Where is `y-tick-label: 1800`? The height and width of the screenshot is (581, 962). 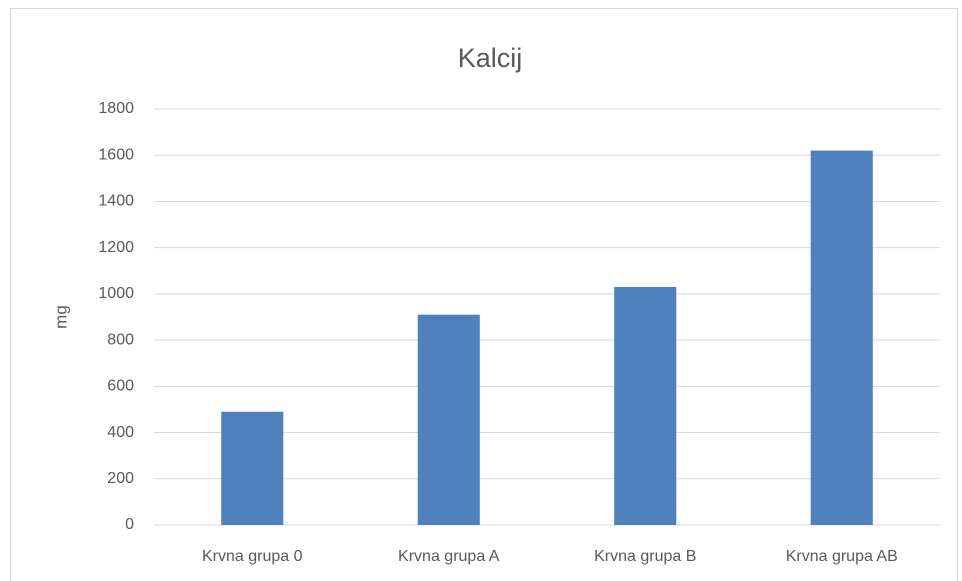 y-tick-label: 1800 is located at coordinates (116, 108).